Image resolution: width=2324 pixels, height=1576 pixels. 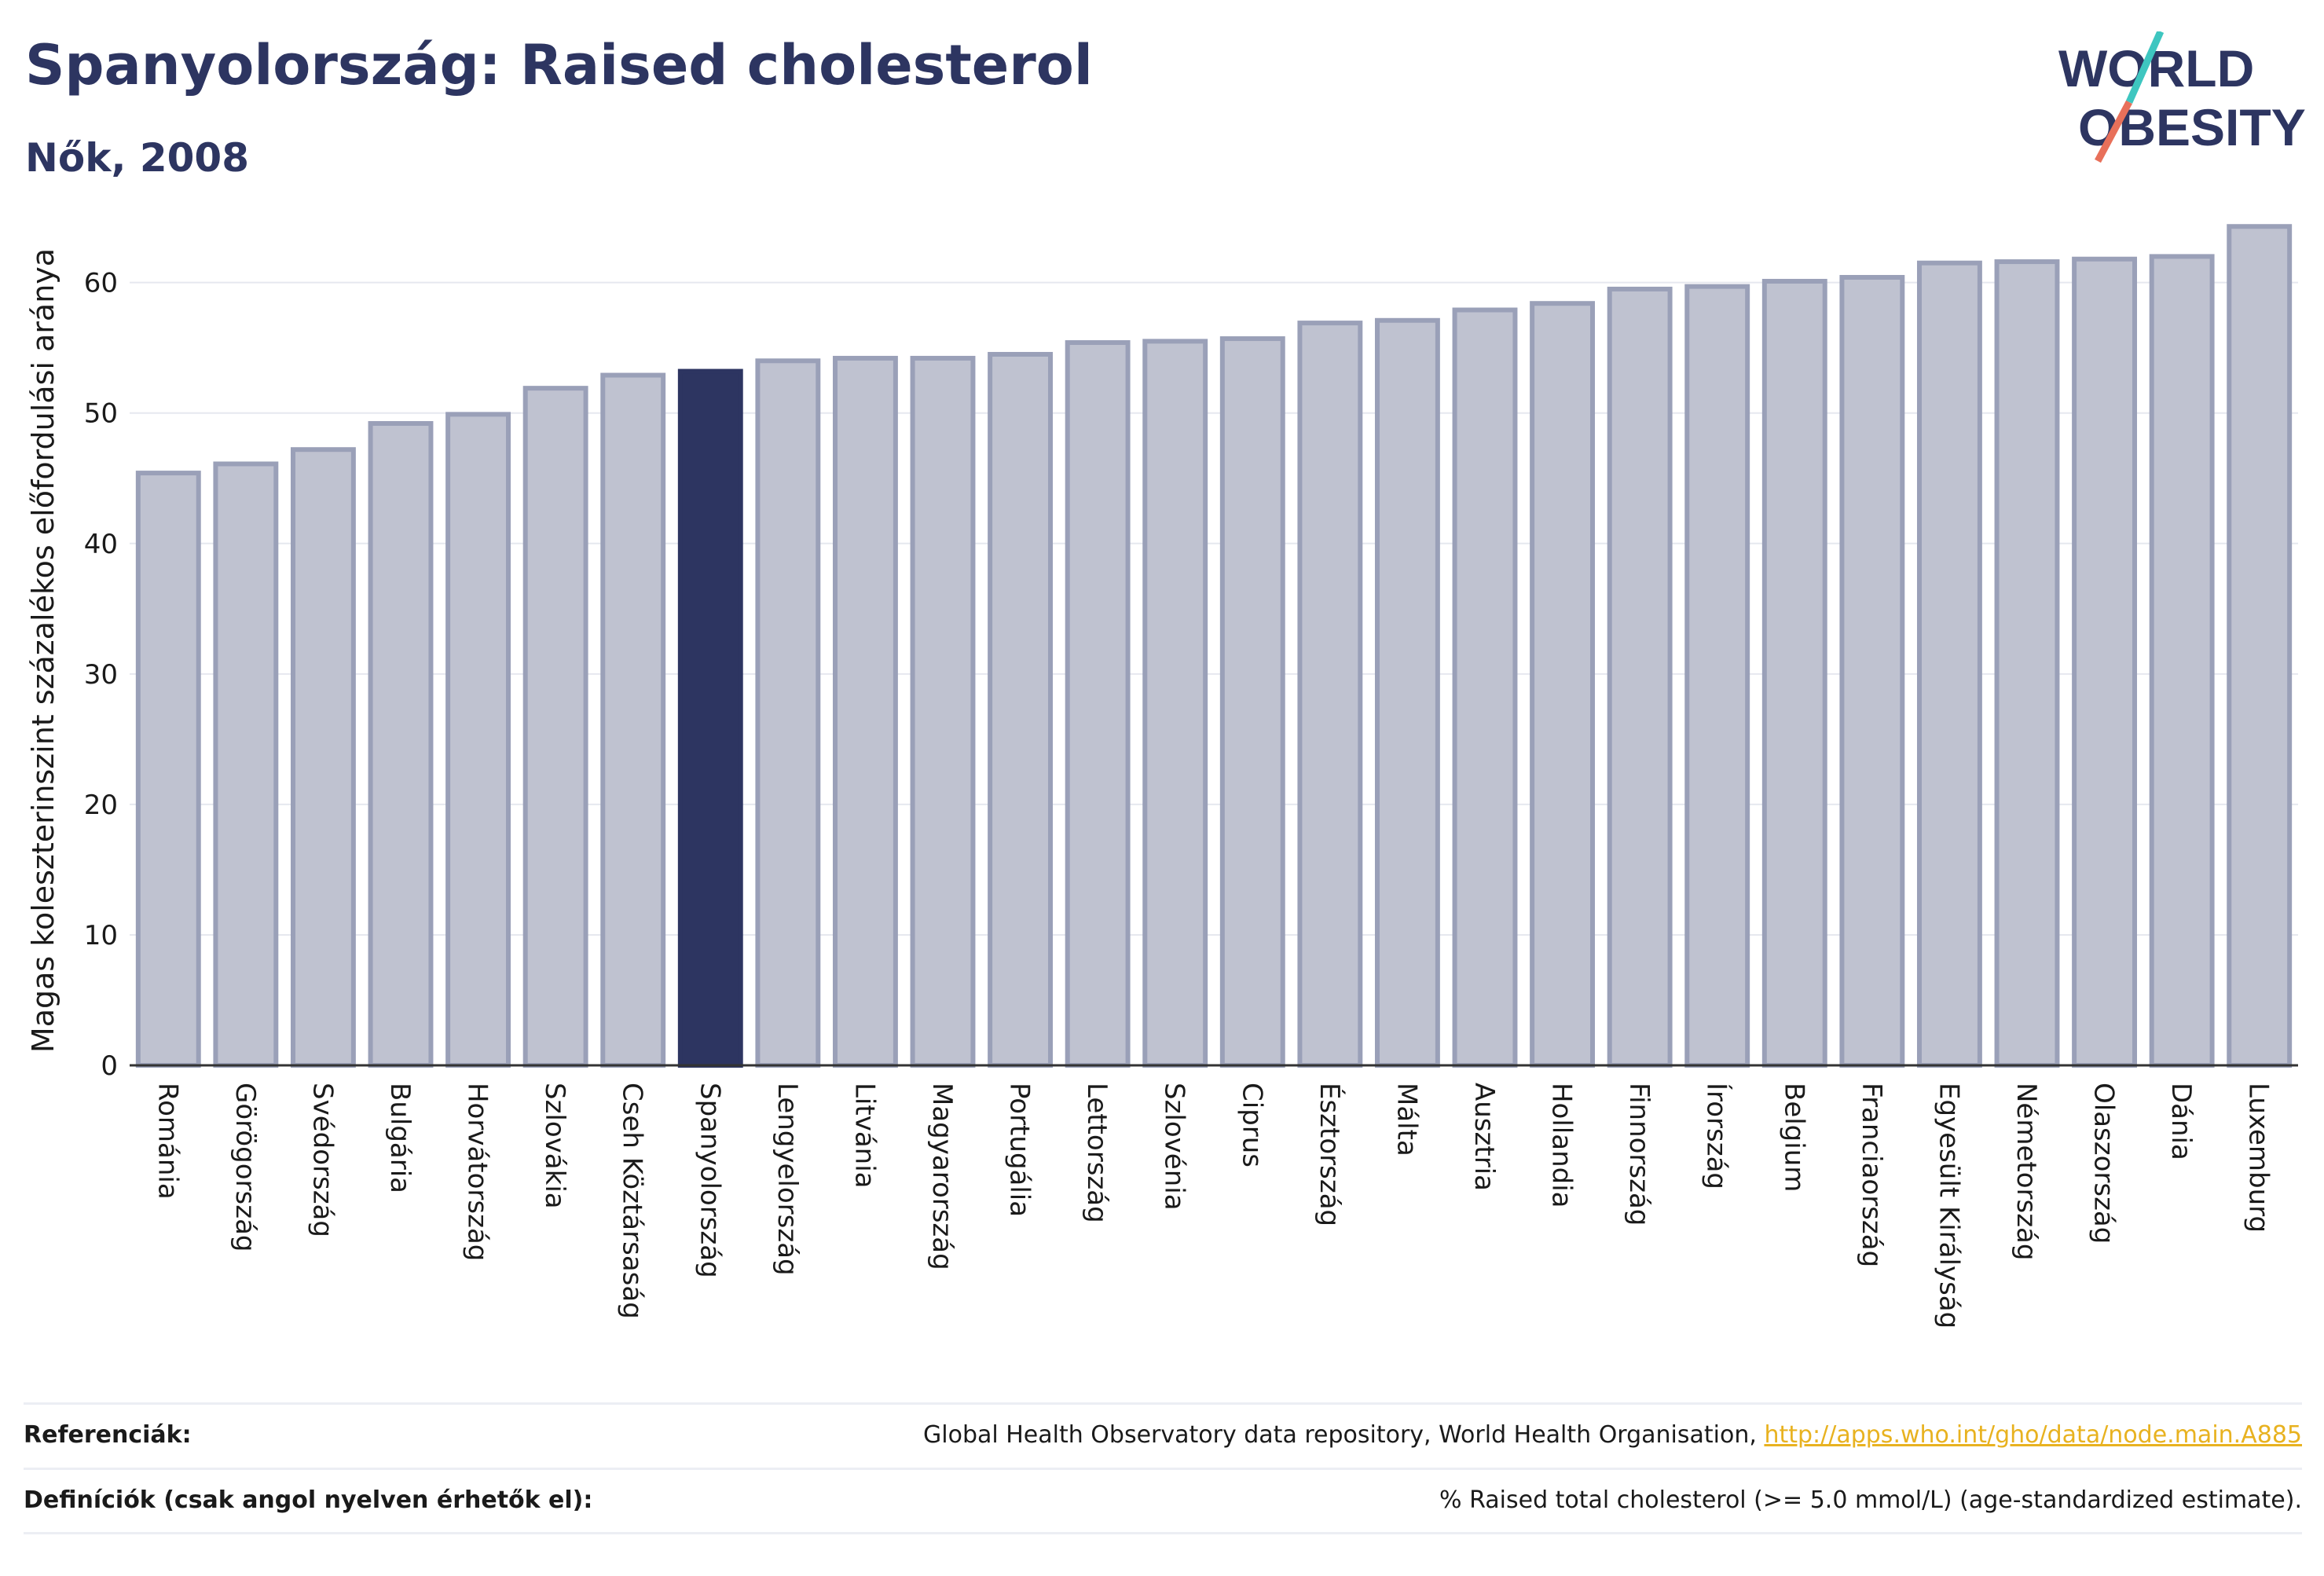 I want to click on x-tick-label: Dánia, so click(x=2181, y=1121).